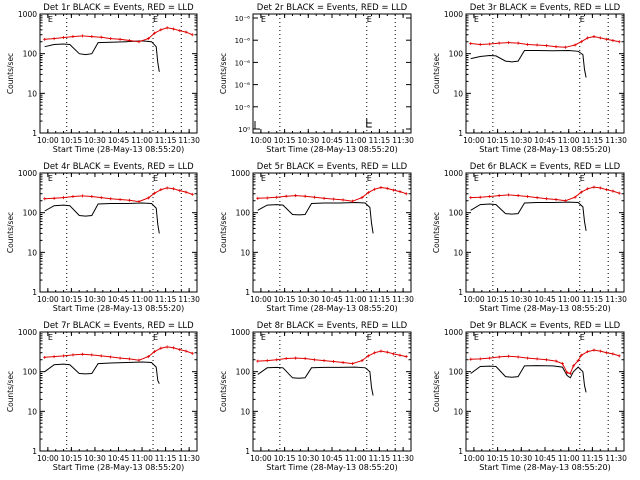 The height and width of the screenshot is (480, 640). Describe the element at coordinates (244, 130) in the screenshot. I see `y-tick-label: 10⁰` at that location.